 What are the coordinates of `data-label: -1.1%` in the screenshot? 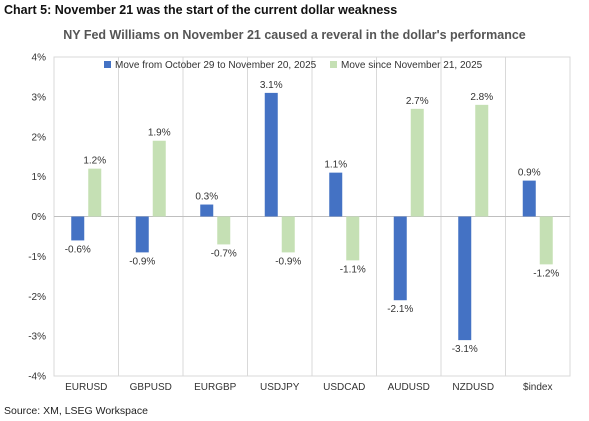 It's located at (353, 269).